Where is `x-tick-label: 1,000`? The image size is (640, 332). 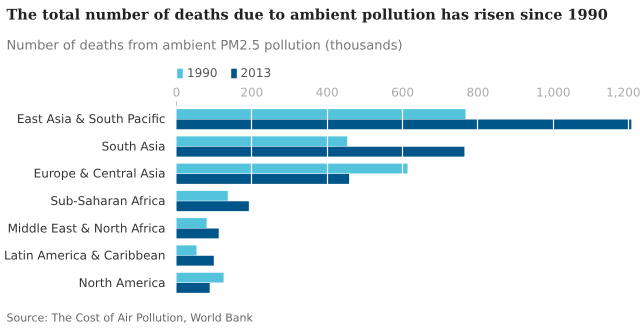 x-tick-label: 1,000 is located at coordinates (553, 93).